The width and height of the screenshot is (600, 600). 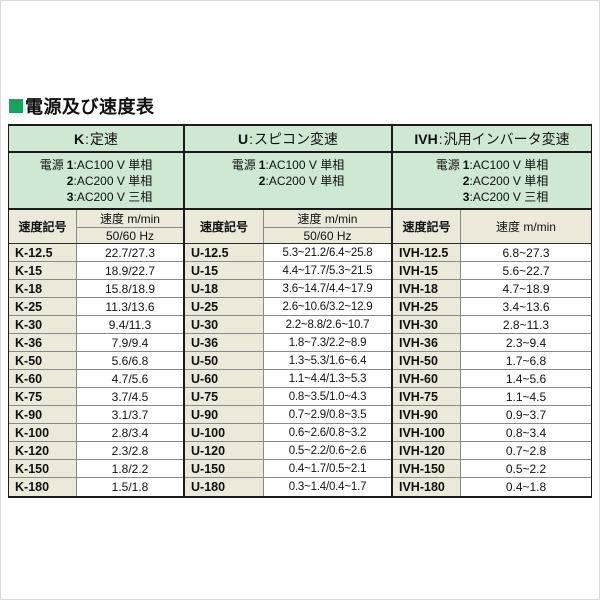 I want to click on speed-code-cell: K-30, so click(x=43, y=324).